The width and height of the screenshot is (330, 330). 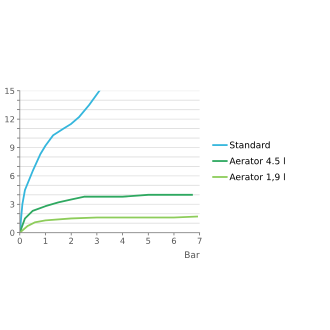 What do you see at coordinates (257, 177) in the screenshot?
I see `legend-label: Aerator 1,9 l` at bounding box center [257, 177].